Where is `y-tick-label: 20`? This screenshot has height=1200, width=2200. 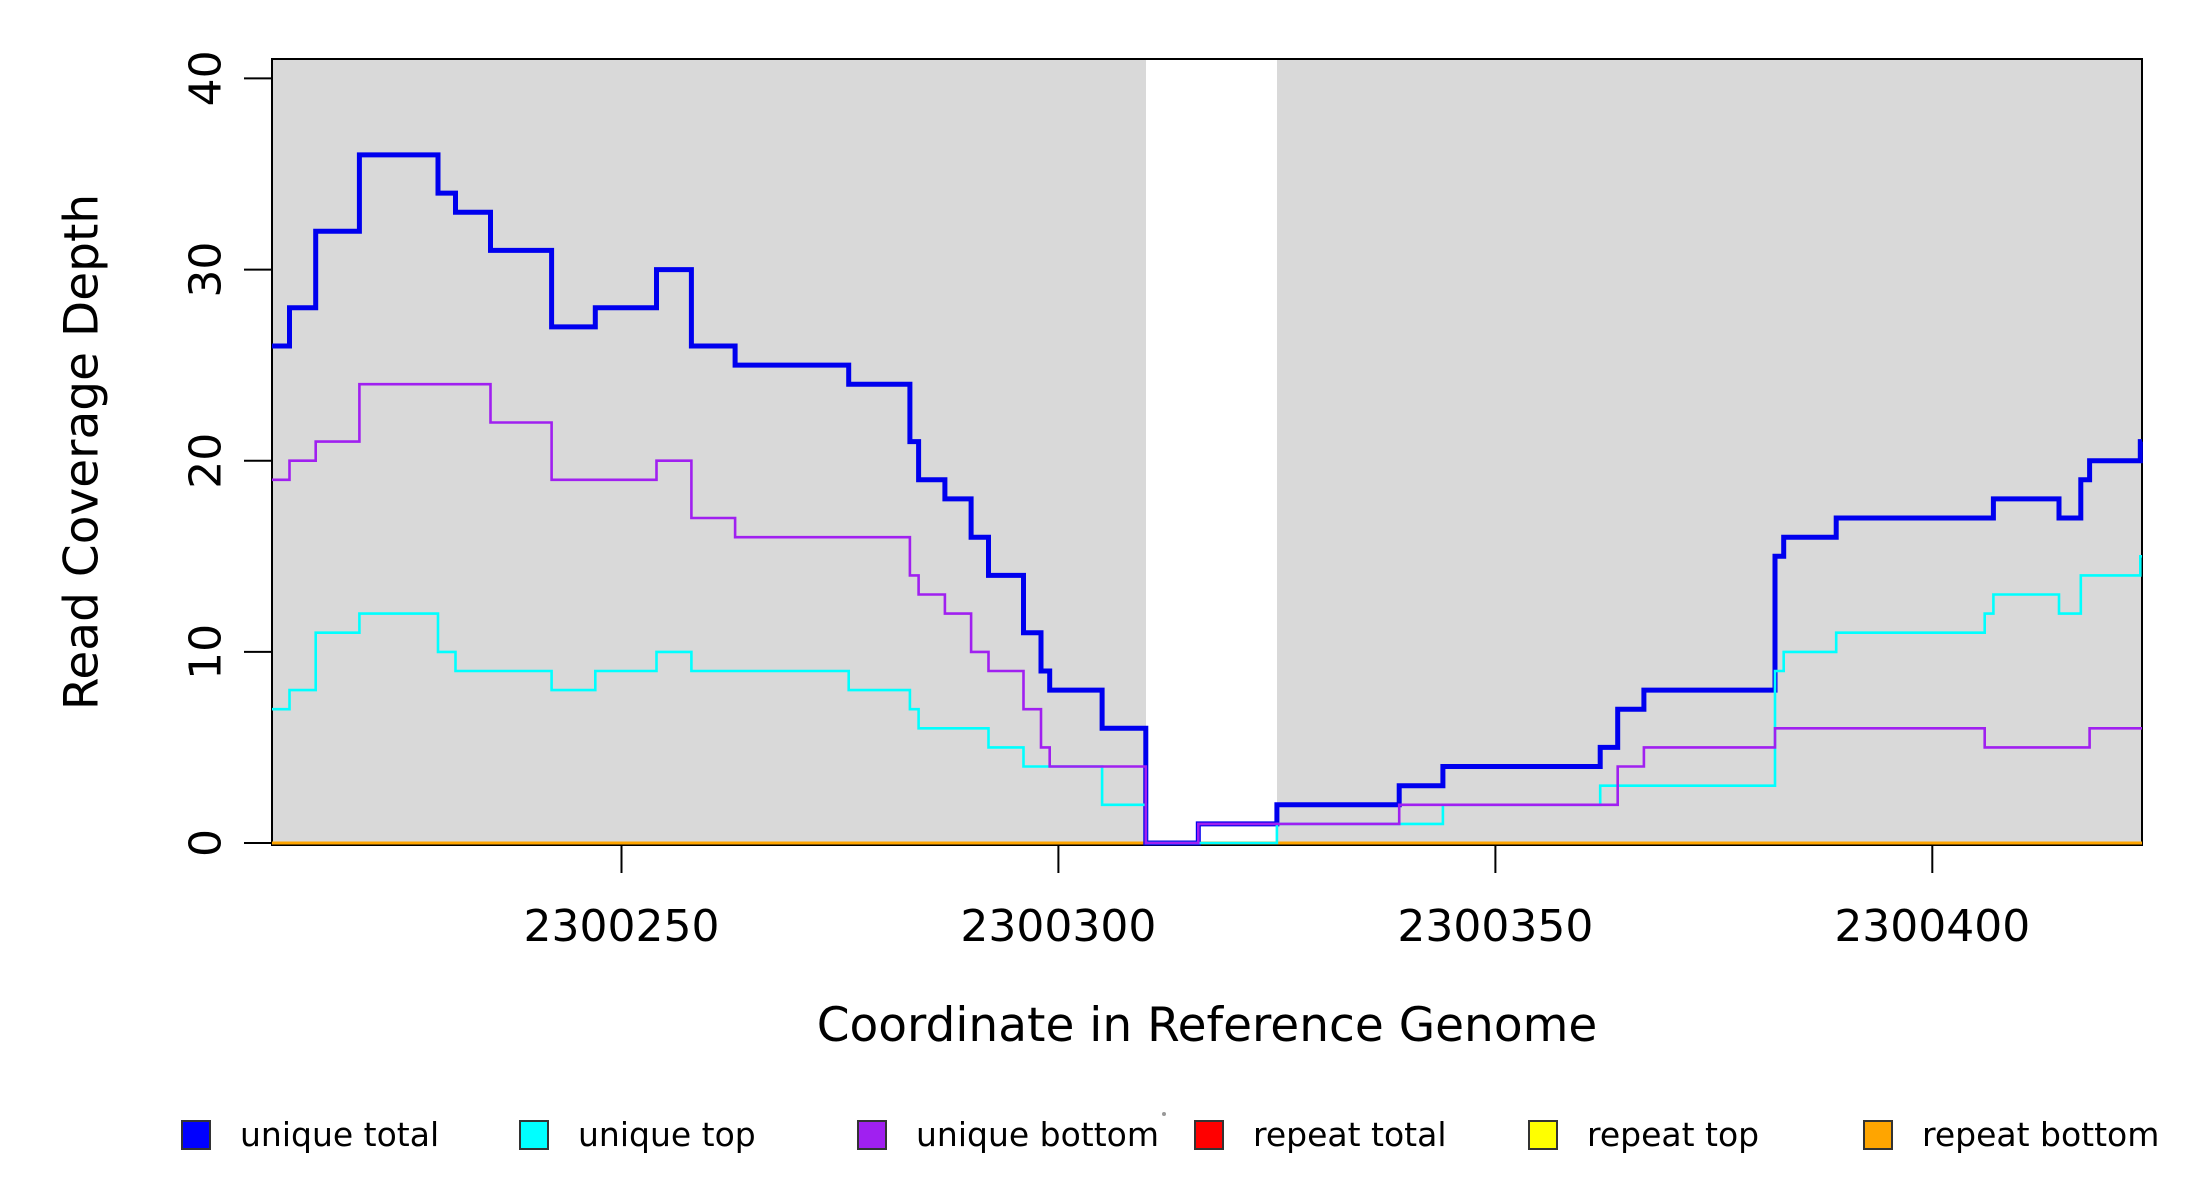 y-tick-label: 20 is located at coordinates (206, 461).